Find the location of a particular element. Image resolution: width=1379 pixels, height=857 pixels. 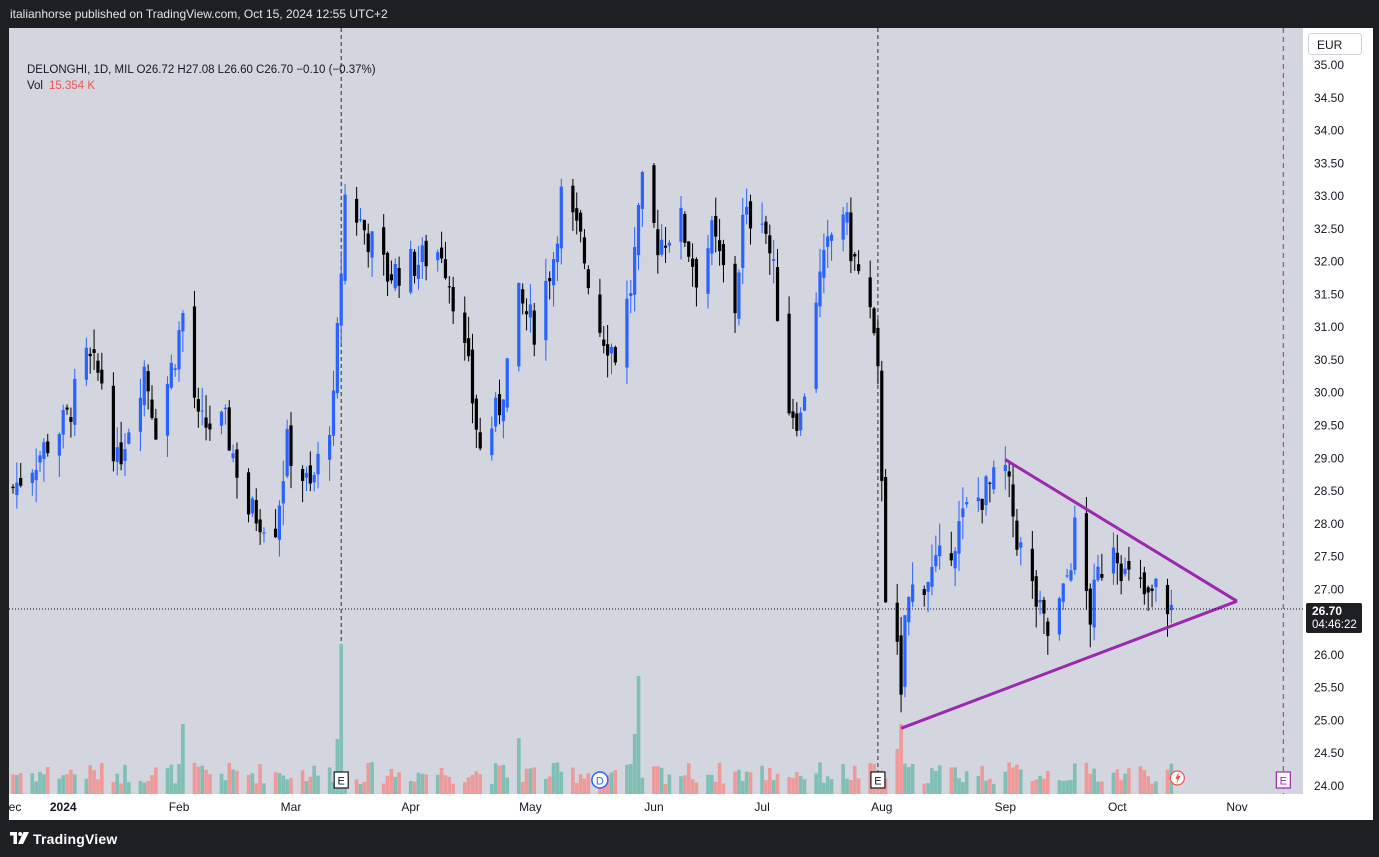

currency-button: EUR is located at coordinates (1335, 44).